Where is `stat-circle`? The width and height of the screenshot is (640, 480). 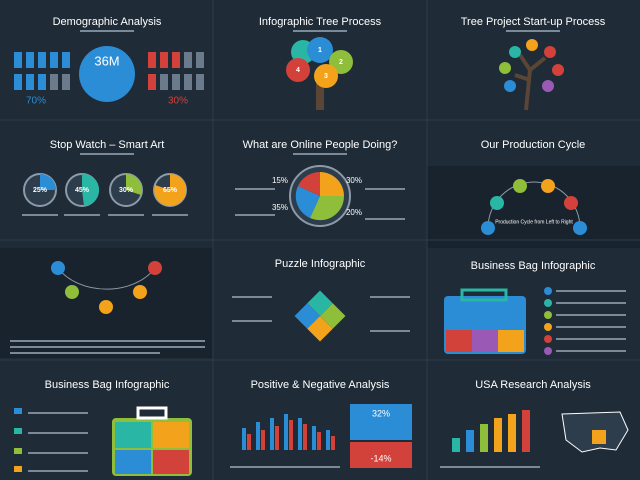 stat-circle is located at coordinates (107, 74).